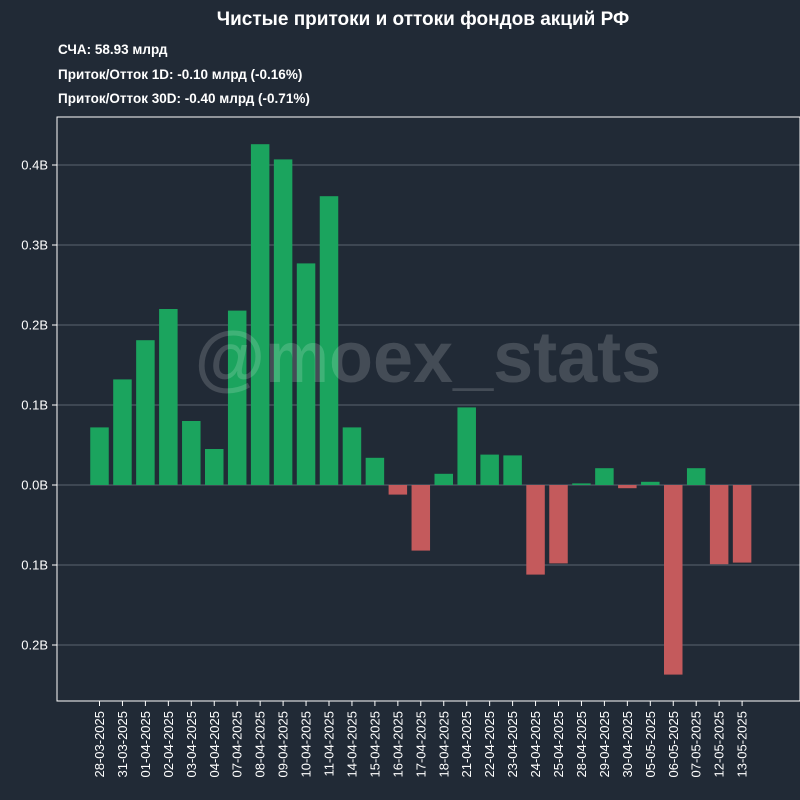 The image size is (800, 800). Describe the element at coordinates (489, 744) in the screenshot. I see `x-tick-label: 22-04-2025` at that location.